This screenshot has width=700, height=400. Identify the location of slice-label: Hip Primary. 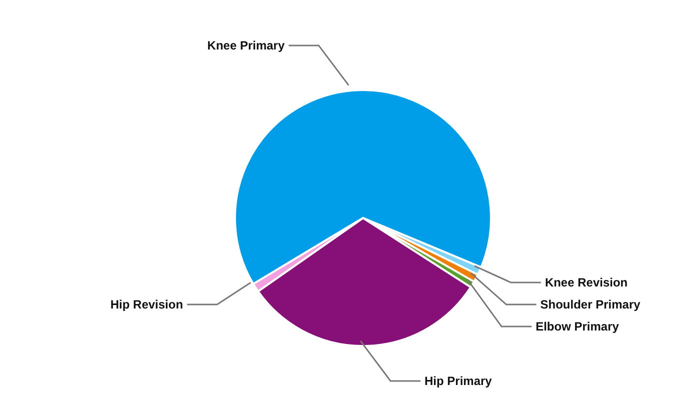
(458, 381).